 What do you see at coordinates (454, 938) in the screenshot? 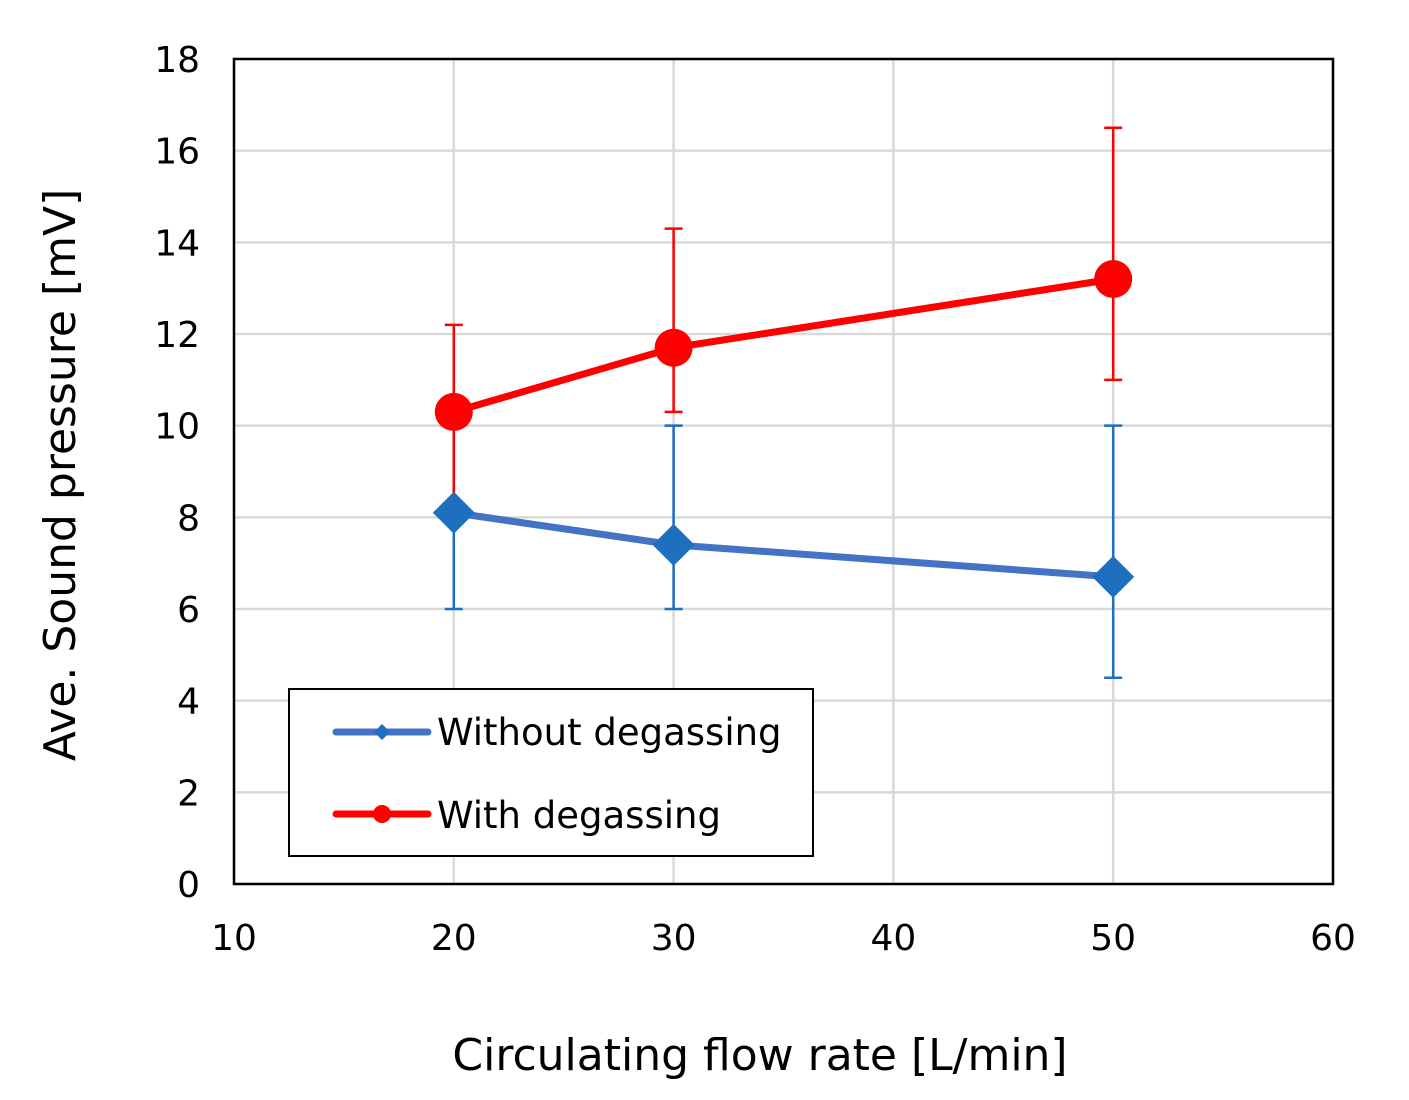
I see `x-tick-label: 20` at bounding box center [454, 938].